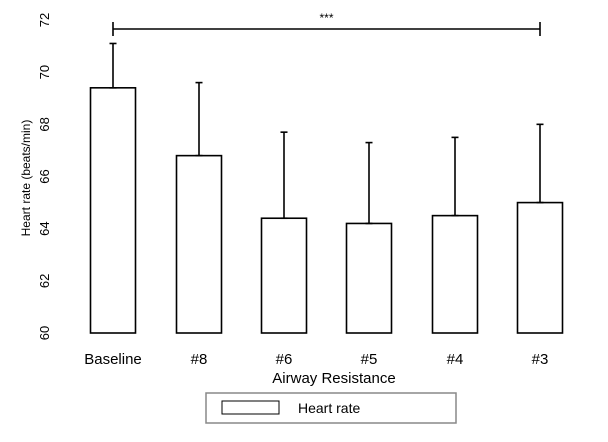 The image size is (608, 442). I want to click on error-bar-n3, so click(540, 163).